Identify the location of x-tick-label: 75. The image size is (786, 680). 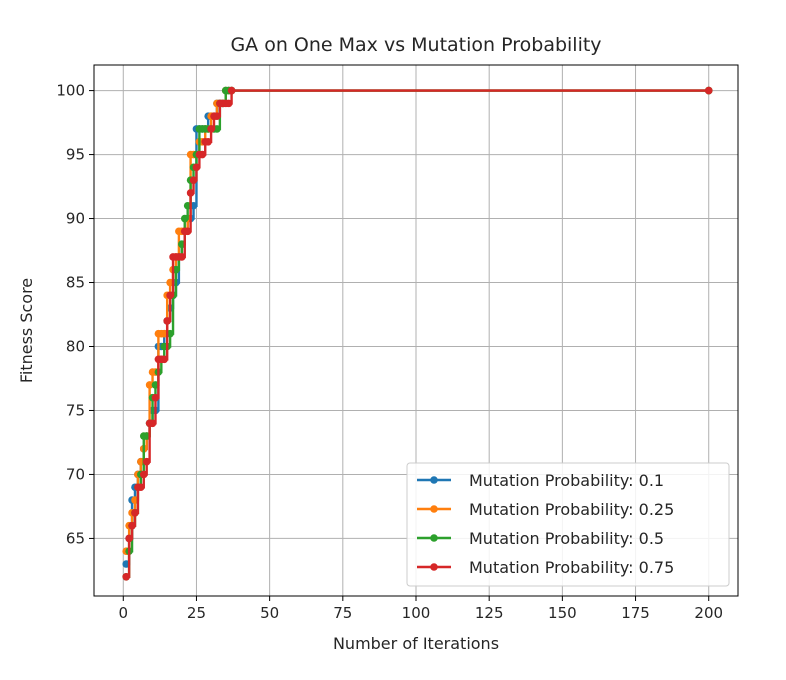
(342, 613).